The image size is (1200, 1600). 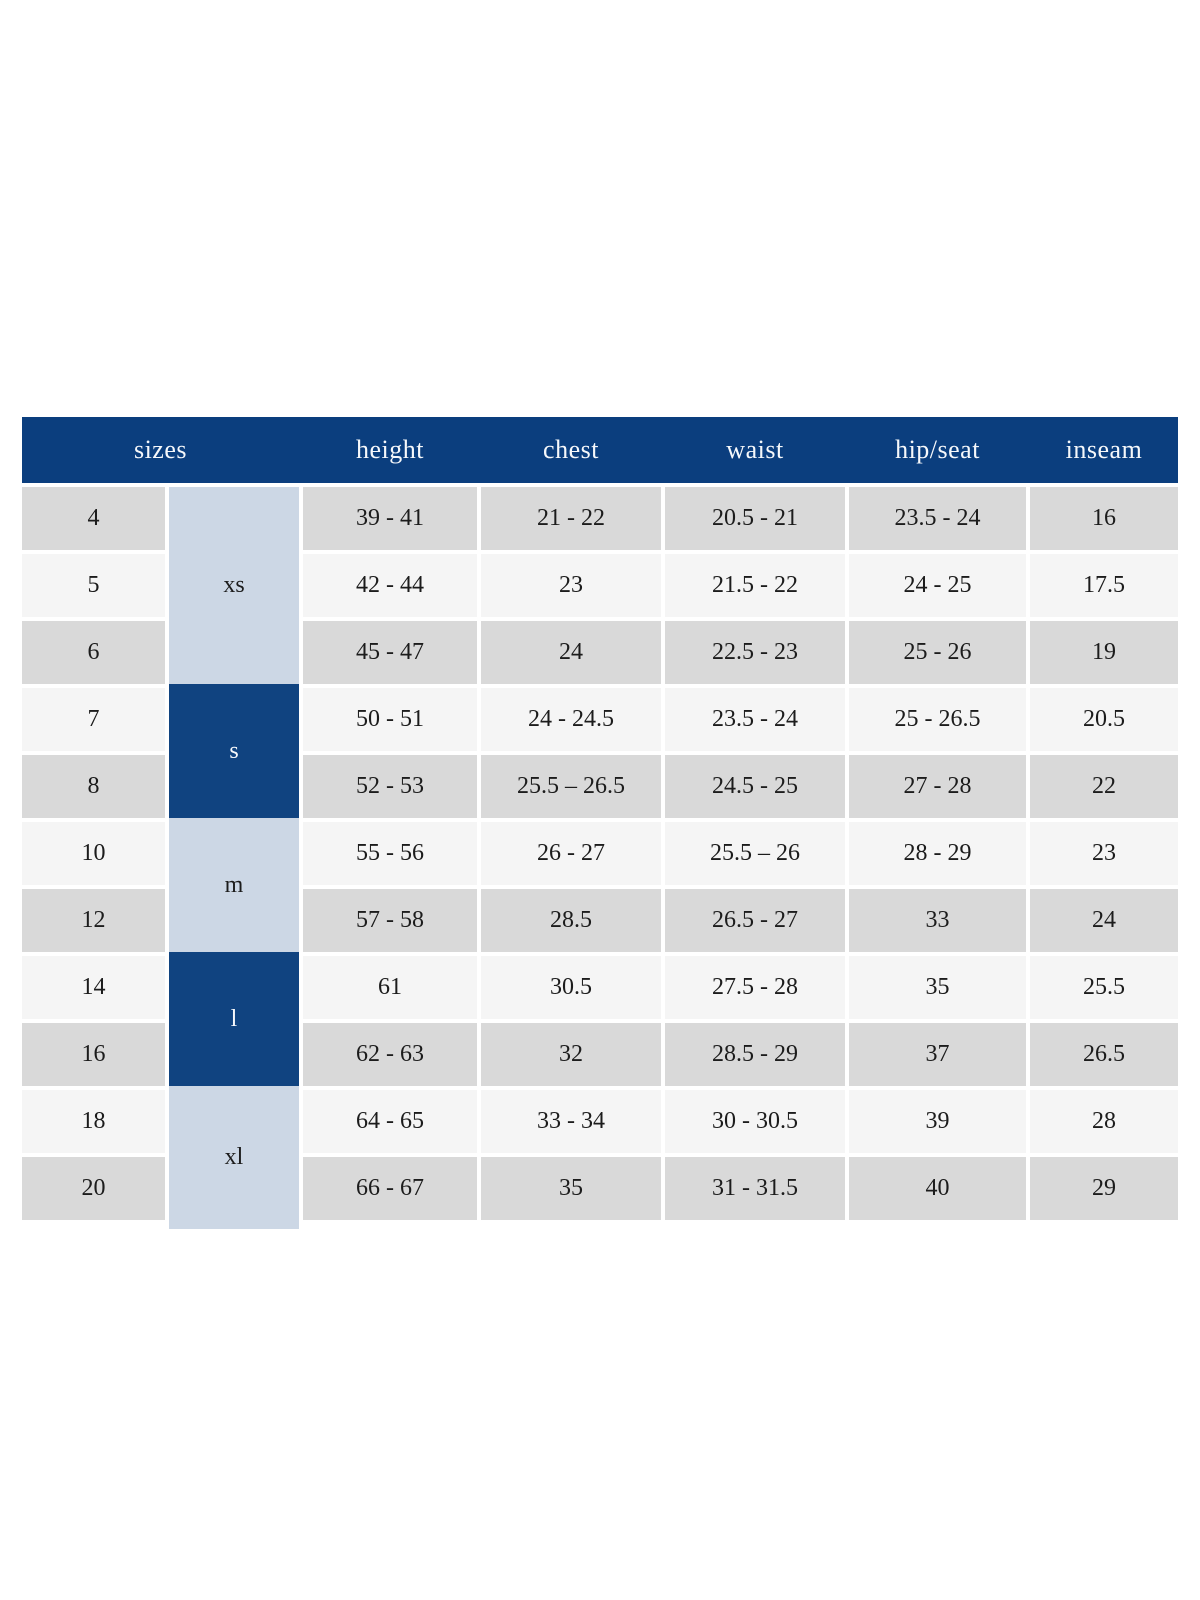 I want to click on cell-hip-seat-row-12: 33, so click(x=937, y=920).